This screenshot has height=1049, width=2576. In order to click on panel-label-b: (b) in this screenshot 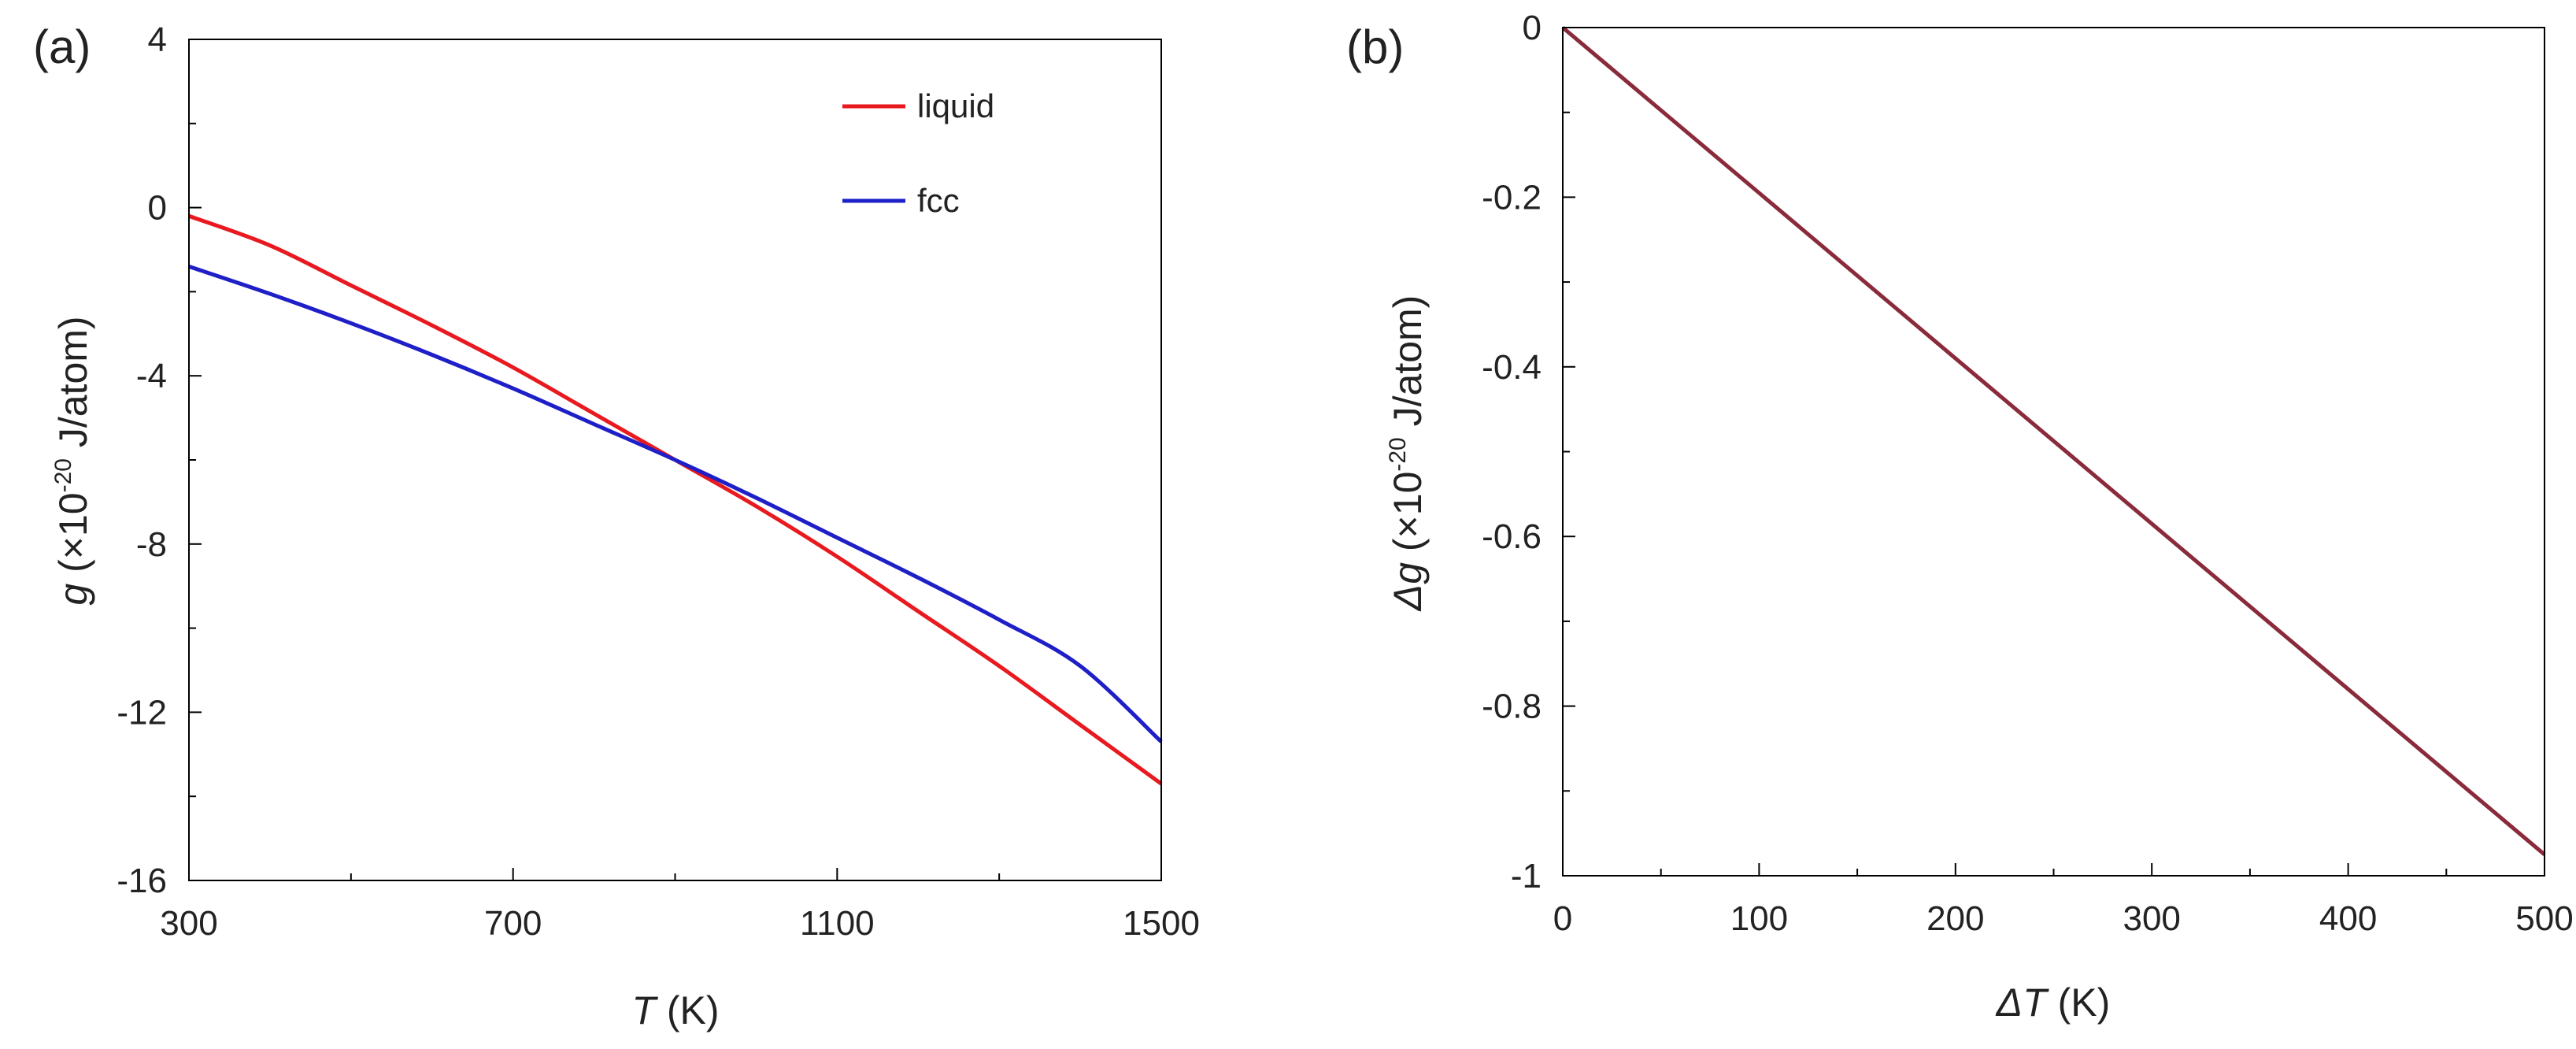, I will do `click(1375, 46)`.